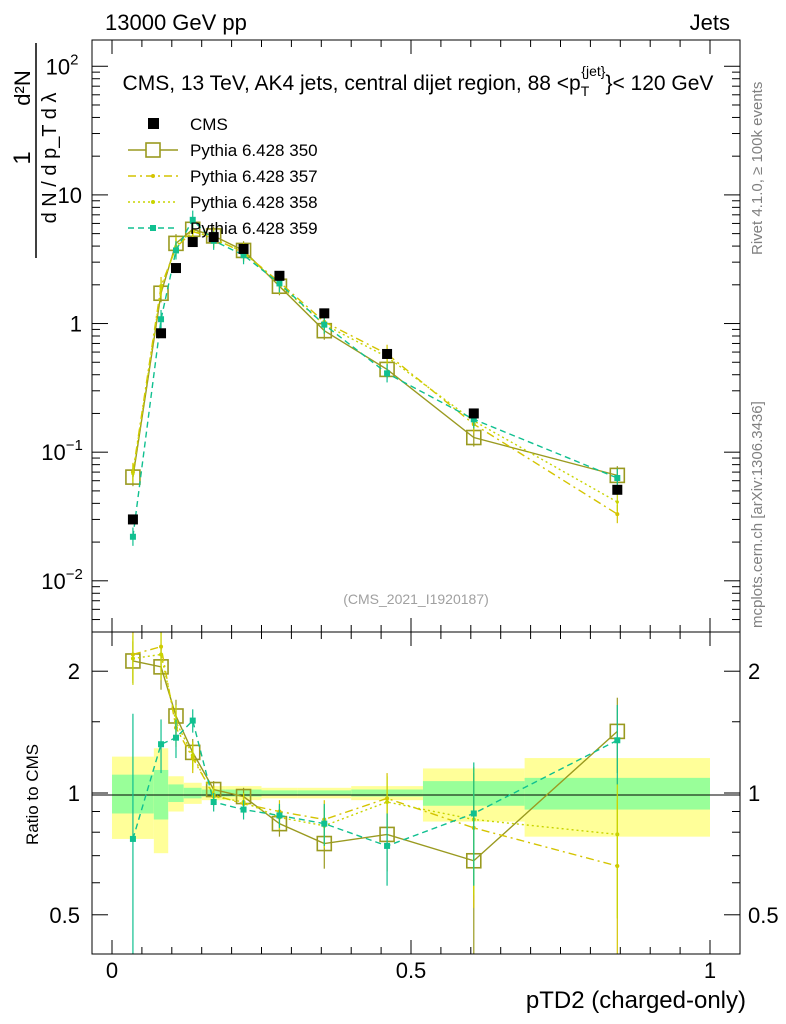 The image size is (786, 1024). What do you see at coordinates (153, 123) in the screenshot?
I see `legend-marker-cms` at bounding box center [153, 123].